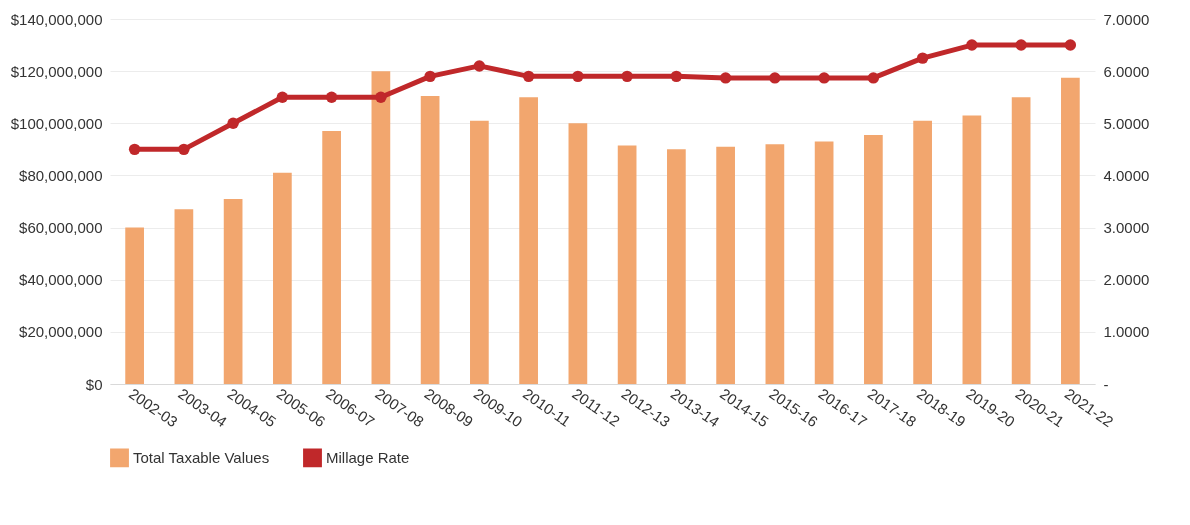 The width and height of the screenshot is (1190, 525). Describe the element at coordinates (1126, 228) in the screenshot. I see `y2-tick-label: 3.0000` at that location.